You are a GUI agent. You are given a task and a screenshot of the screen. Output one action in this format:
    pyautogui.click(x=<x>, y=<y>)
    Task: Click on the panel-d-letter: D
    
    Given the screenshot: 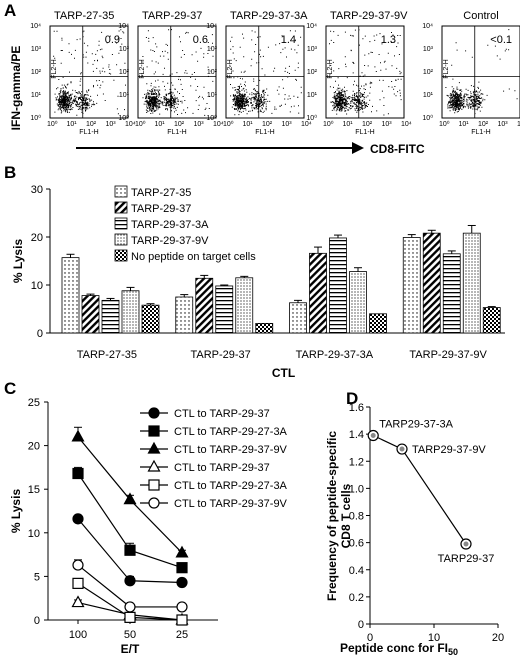 What is the action you would take?
    pyautogui.click(x=352, y=398)
    